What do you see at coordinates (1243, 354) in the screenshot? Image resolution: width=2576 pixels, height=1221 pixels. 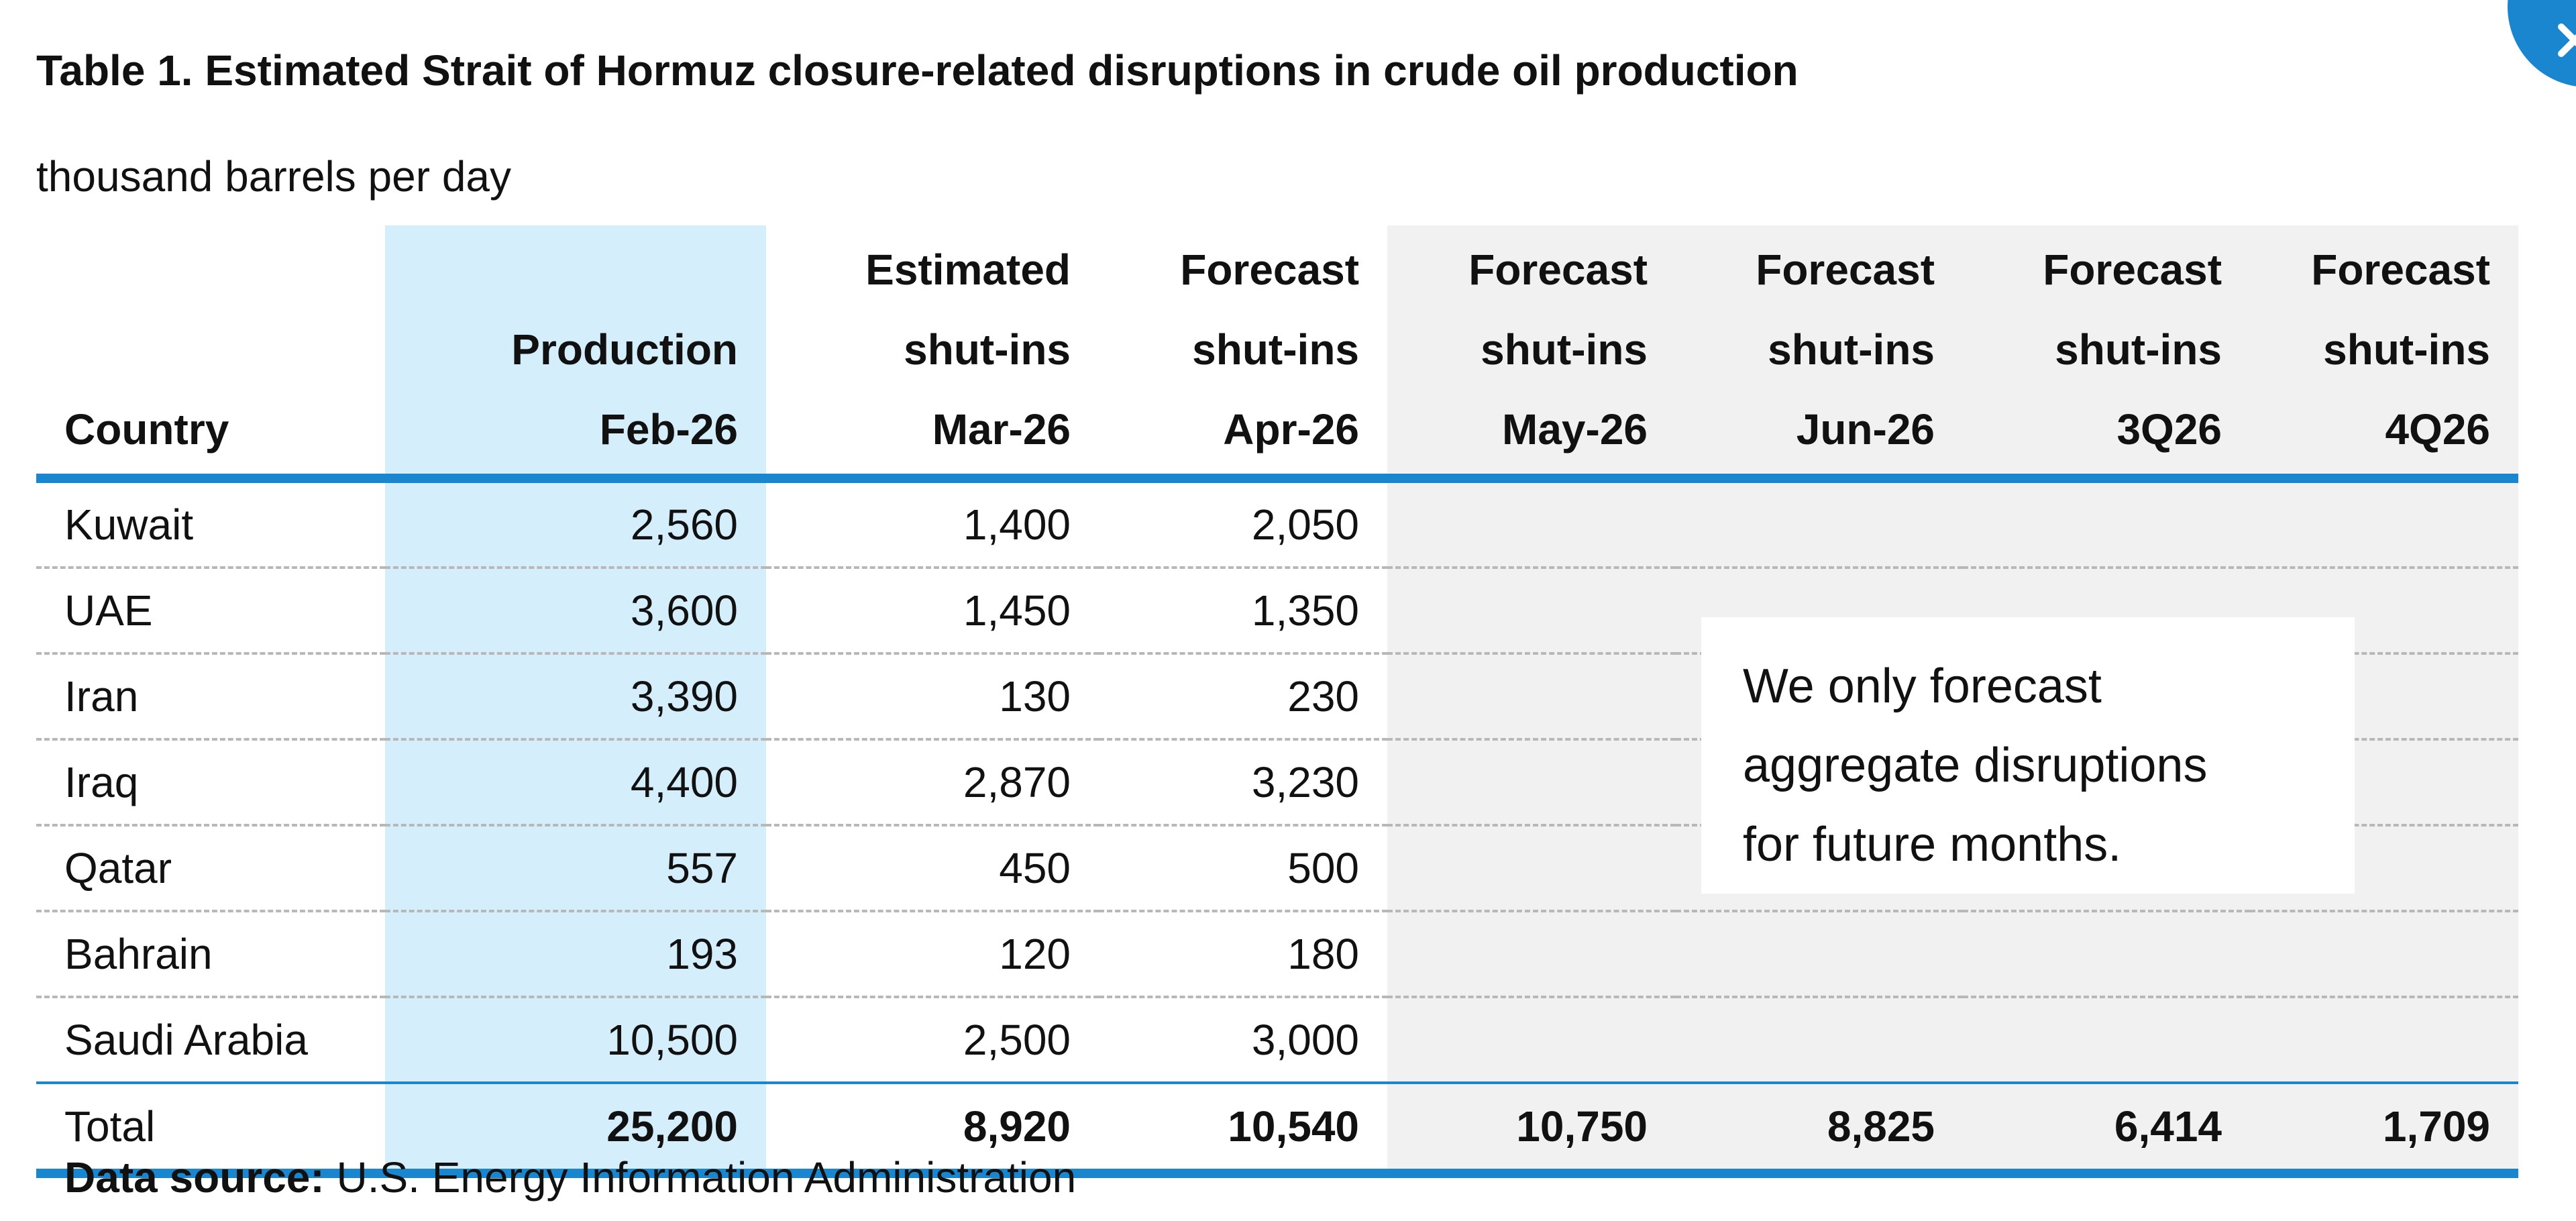 I see `header-apr-26: Forecast shut-ins Apr-26` at bounding box center [1243, 354].